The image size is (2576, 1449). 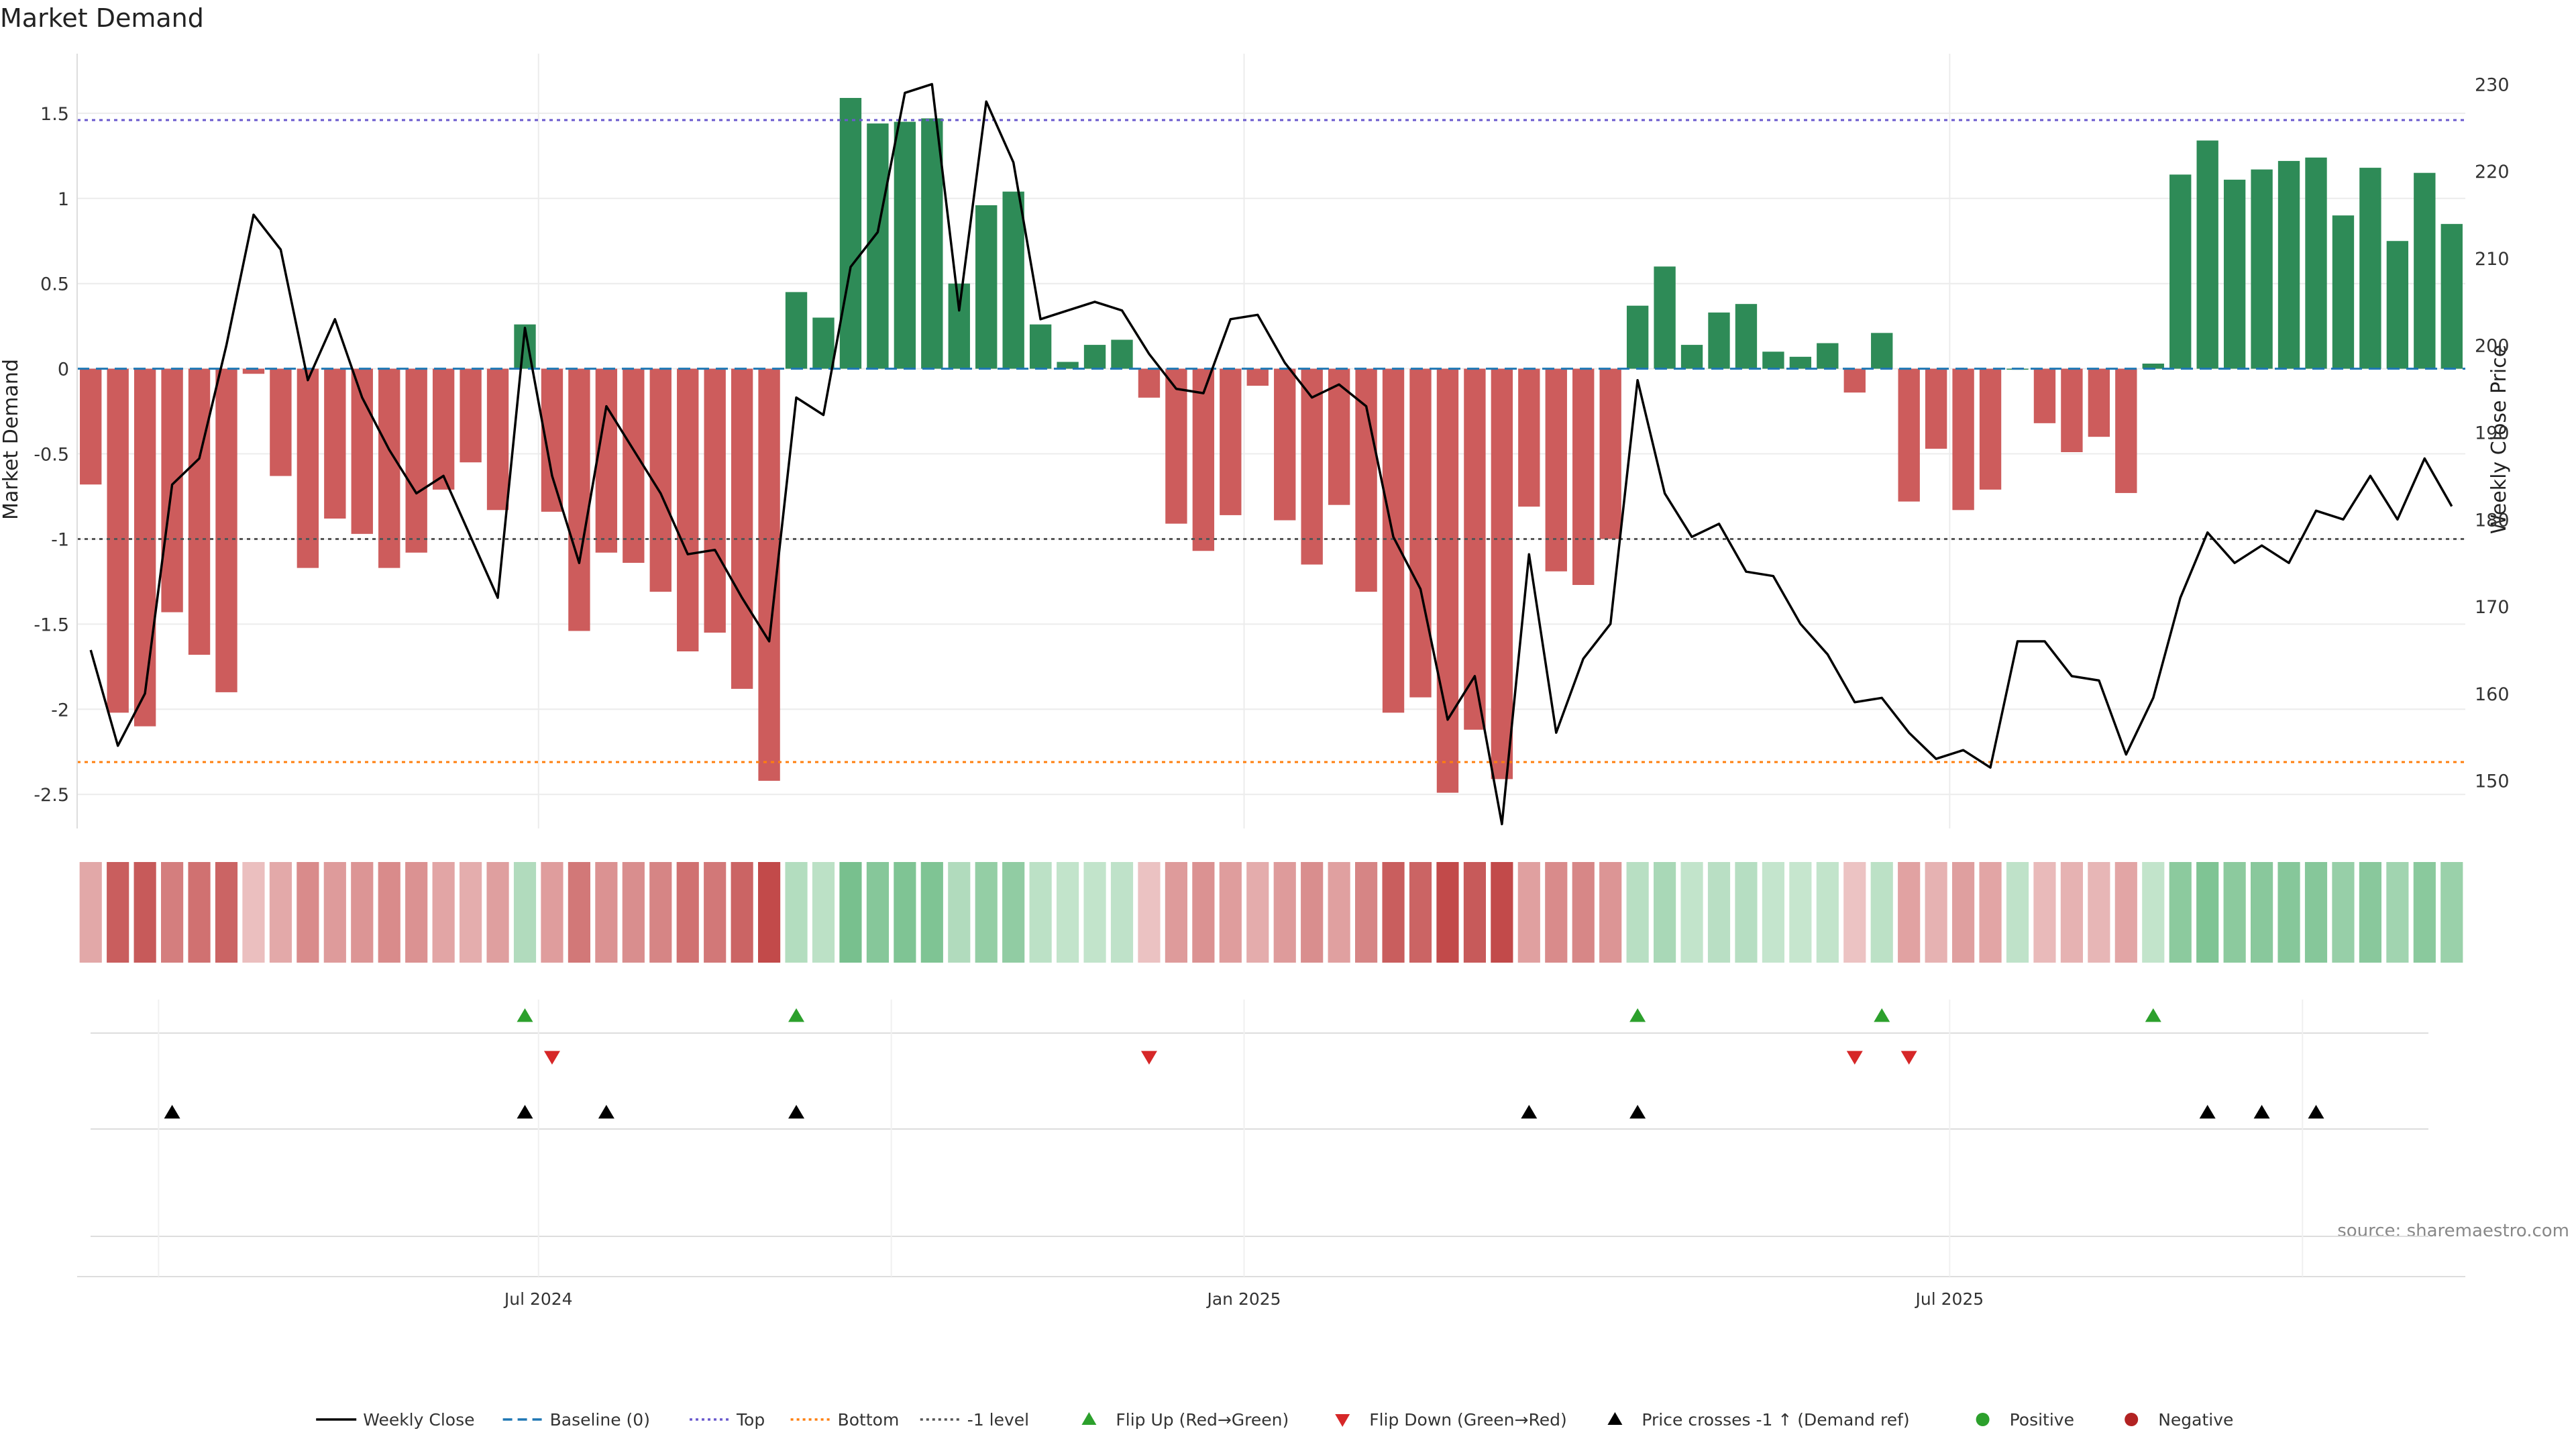 I want to click on source-note: source: sharemaestro.com, so click(x=2453, y=1231).